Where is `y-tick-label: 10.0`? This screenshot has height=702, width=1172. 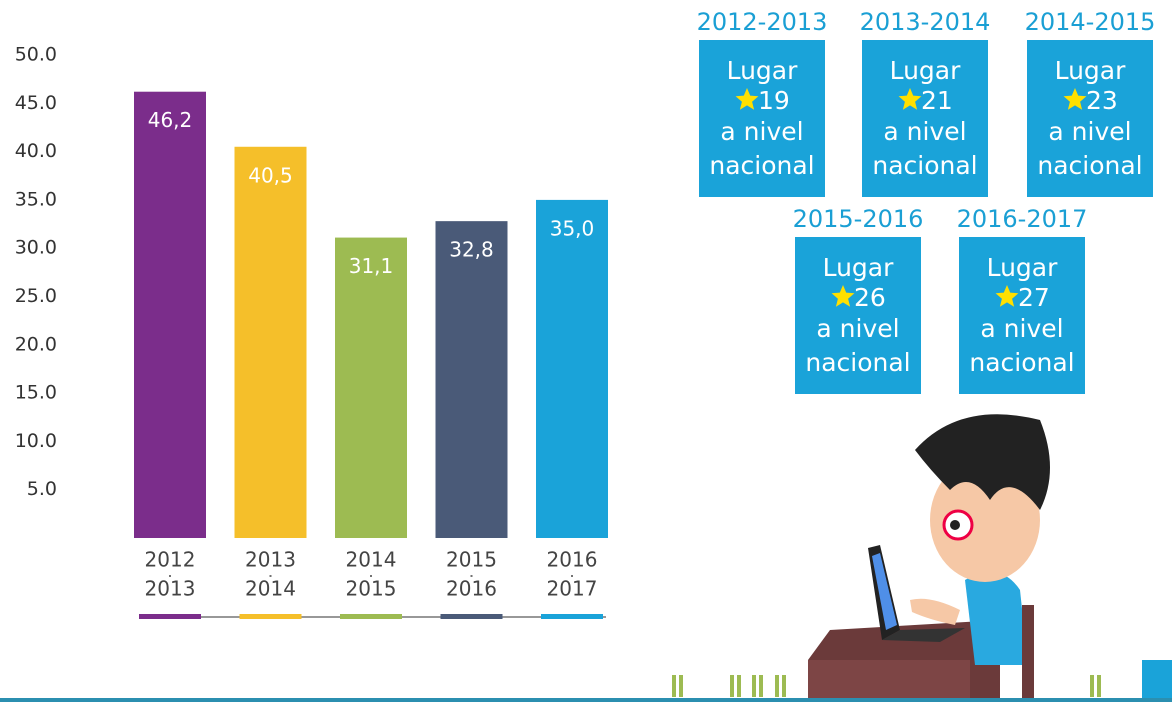 y-tick-label: 10.0 is located at coordinates (36, 441).